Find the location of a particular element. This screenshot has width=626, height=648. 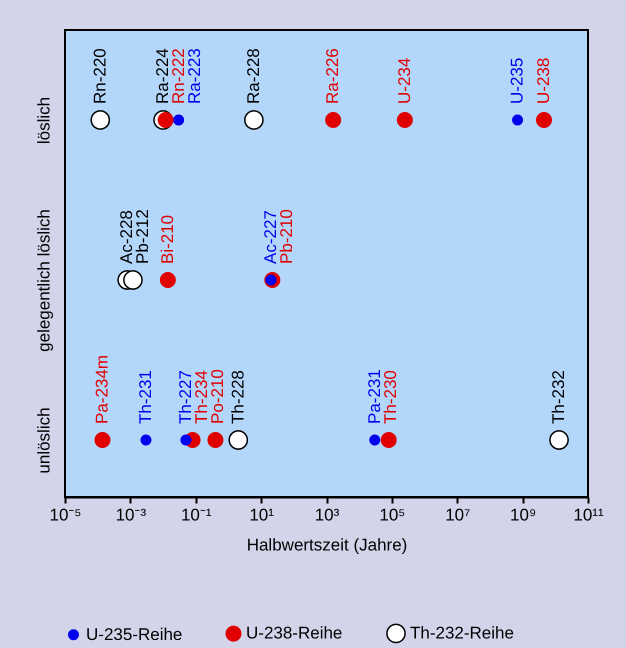

y-tick-label: gelegentlich löslich is located at coordinates (44, 280).